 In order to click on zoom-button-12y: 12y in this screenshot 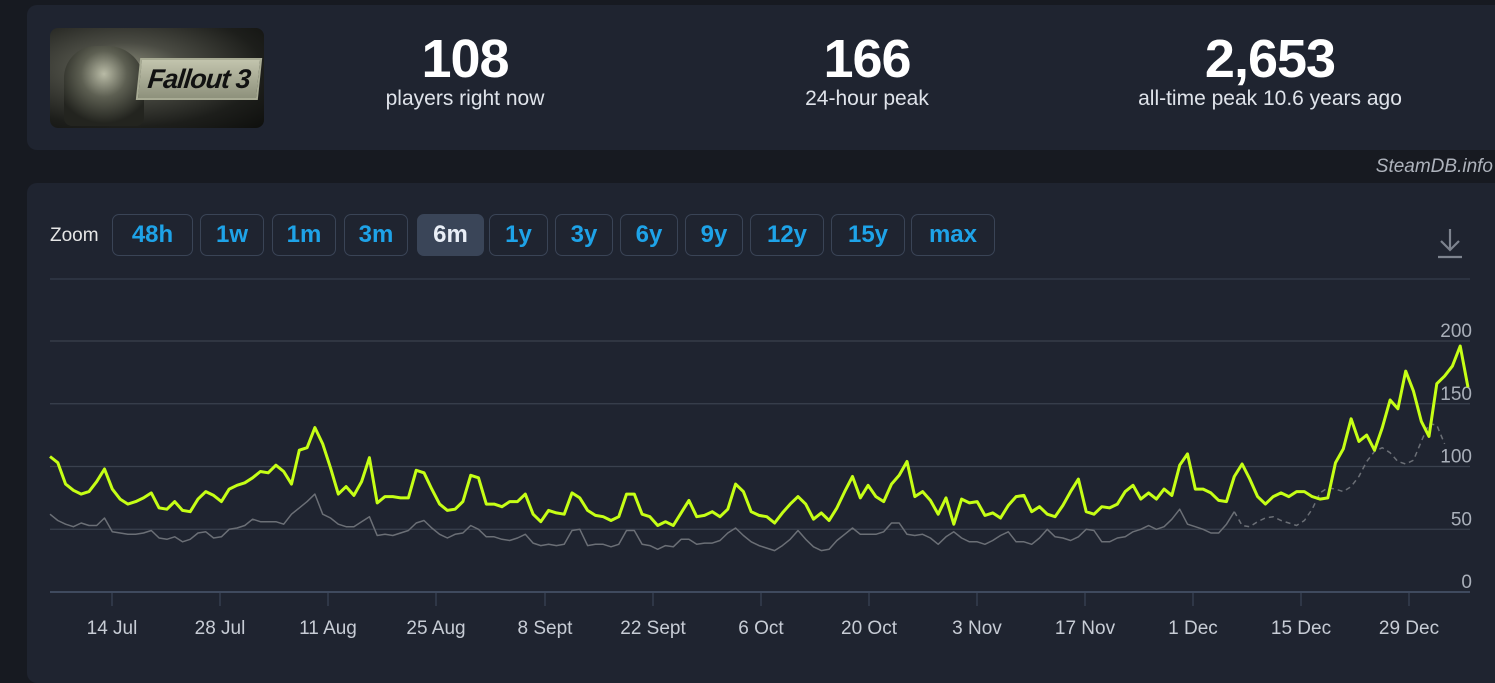, I will do `click(787, 235)`.